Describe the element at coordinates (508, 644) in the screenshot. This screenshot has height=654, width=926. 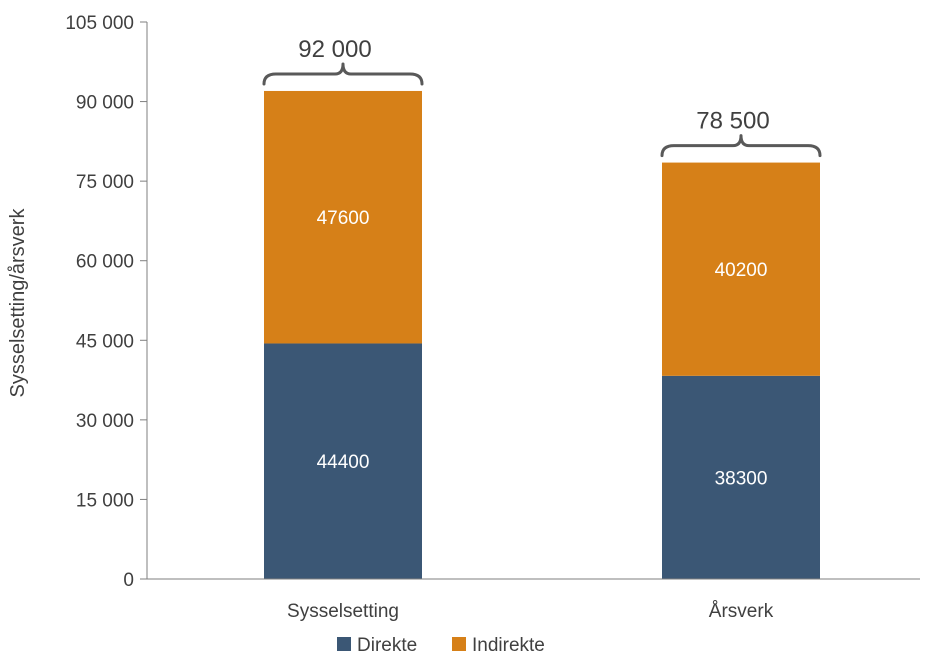
I see `legend-label-indirekte: Indirekte` at that location.